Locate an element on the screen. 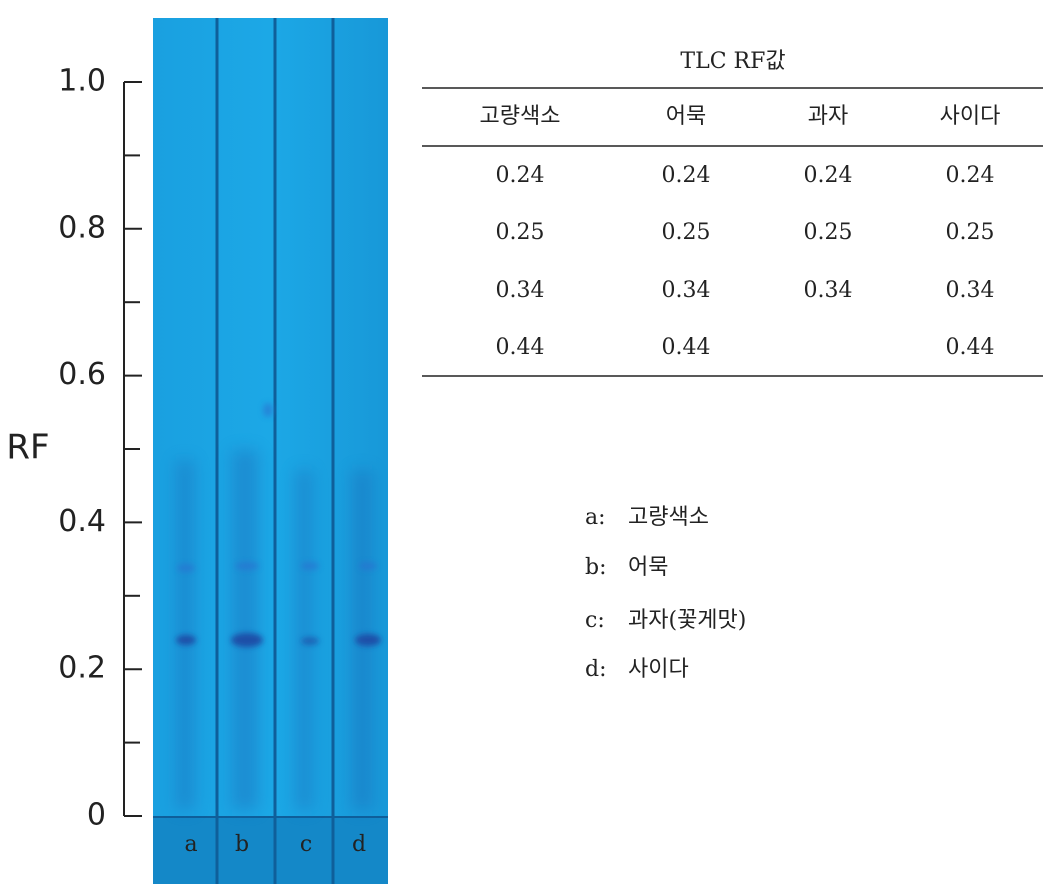 The image size is (1053, 896). table-title: TLC RF값 is located at coordinates (732, 61).